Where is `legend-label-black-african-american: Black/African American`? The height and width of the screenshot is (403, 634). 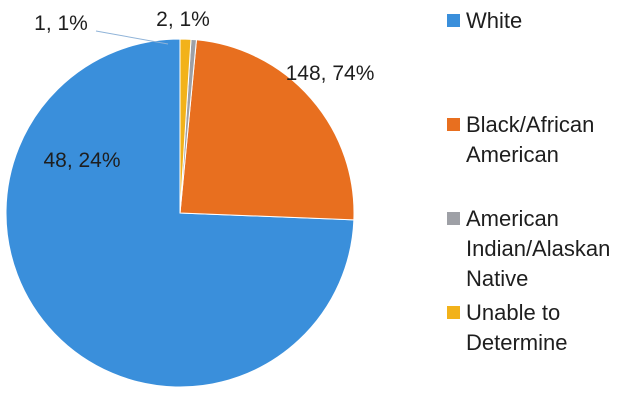
legend-label-black-african-american: Black/African American is located at coordinates (530, 139).